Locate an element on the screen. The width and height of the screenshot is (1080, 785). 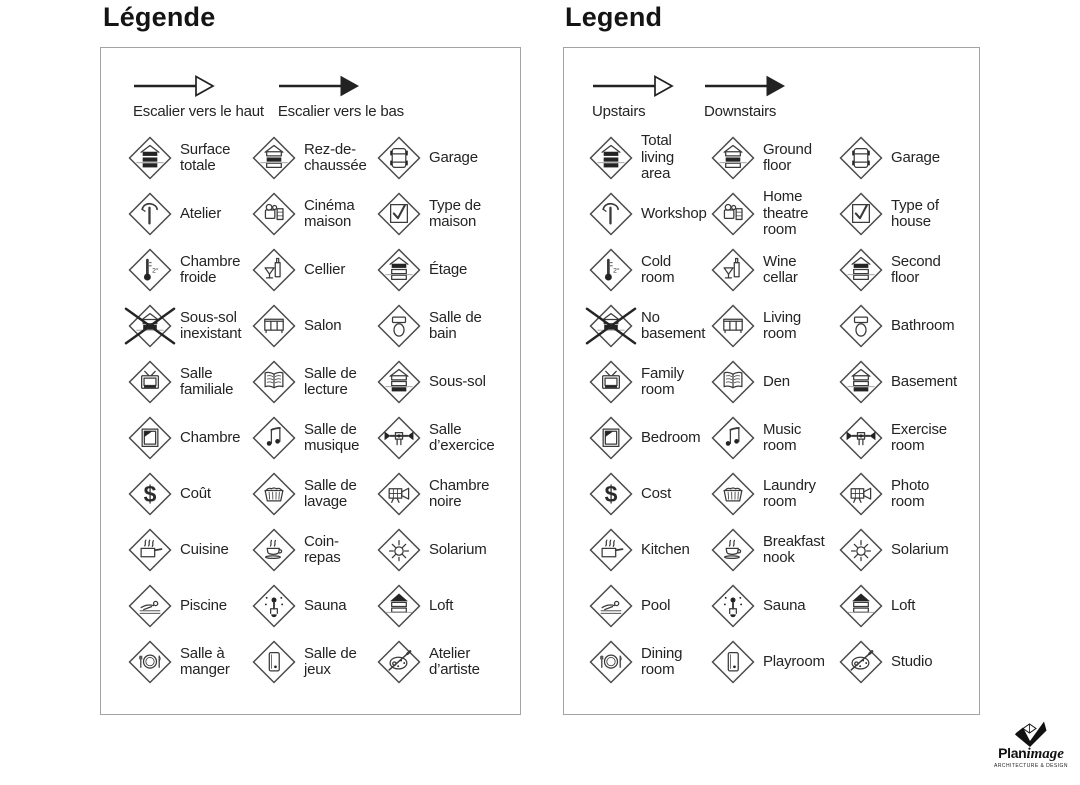
legend-item-basement: Basement is located at coordinates (908, 382).